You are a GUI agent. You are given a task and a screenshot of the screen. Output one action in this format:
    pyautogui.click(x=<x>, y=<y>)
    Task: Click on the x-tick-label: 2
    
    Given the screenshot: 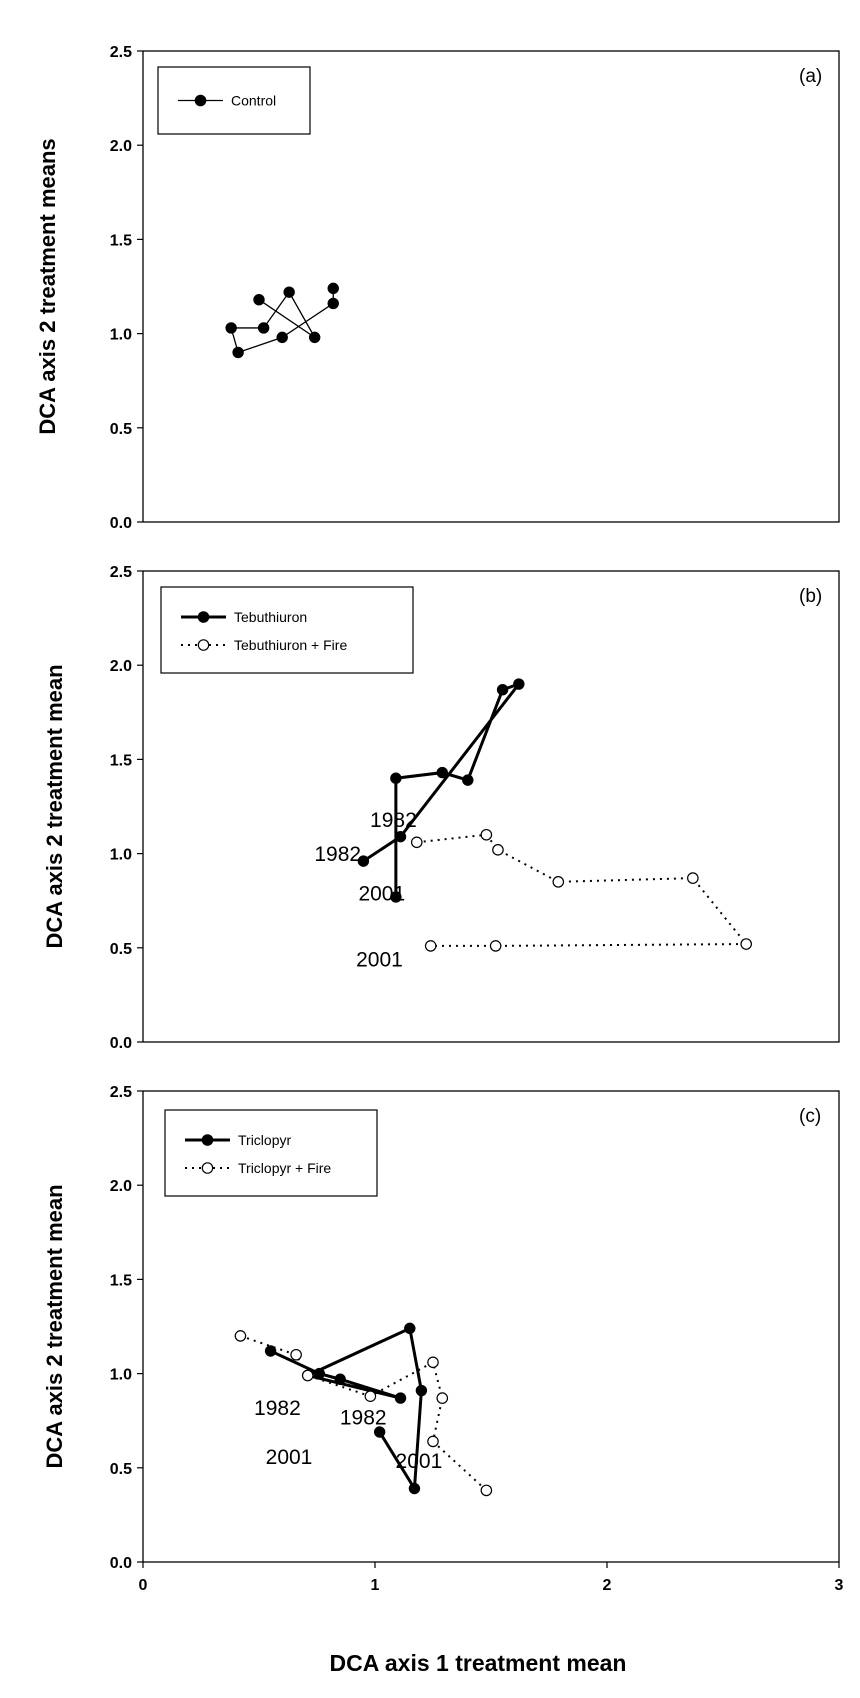 What is the action you would take?
    pyautogui.click(x=607, y=1585)
    